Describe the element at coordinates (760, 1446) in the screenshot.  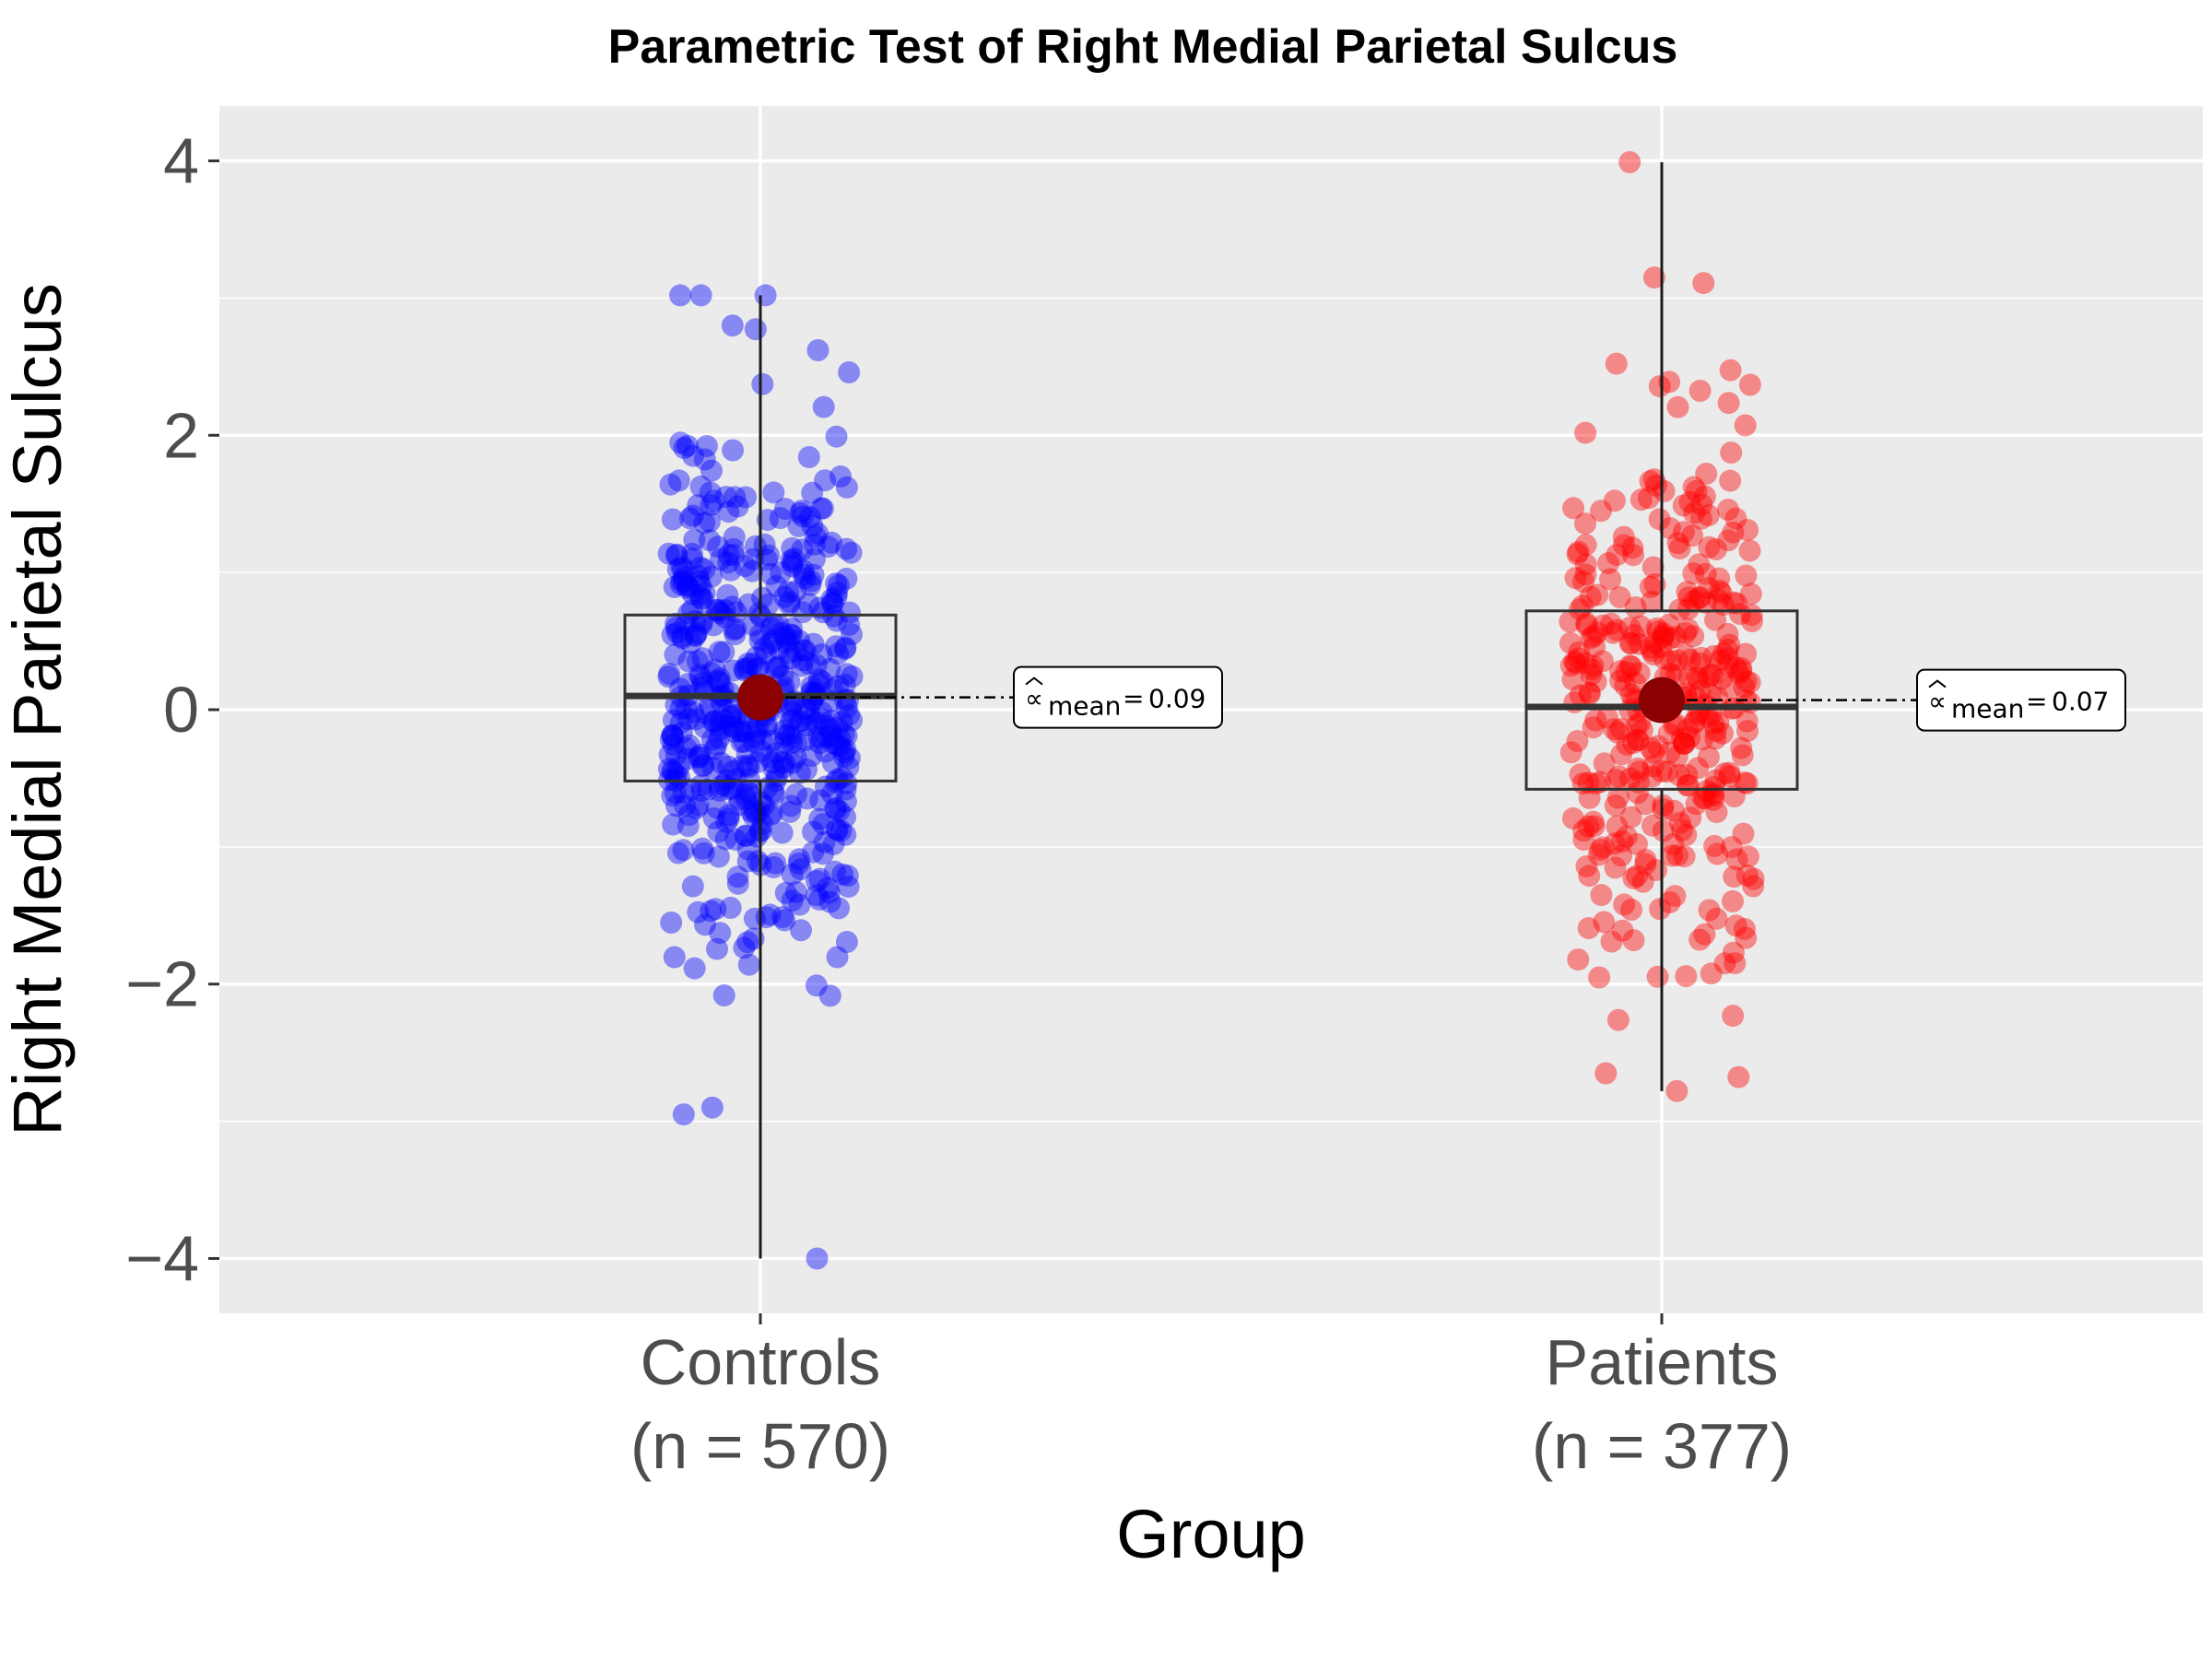
I see `x-tick-n-label: (n = 570)` at that location.